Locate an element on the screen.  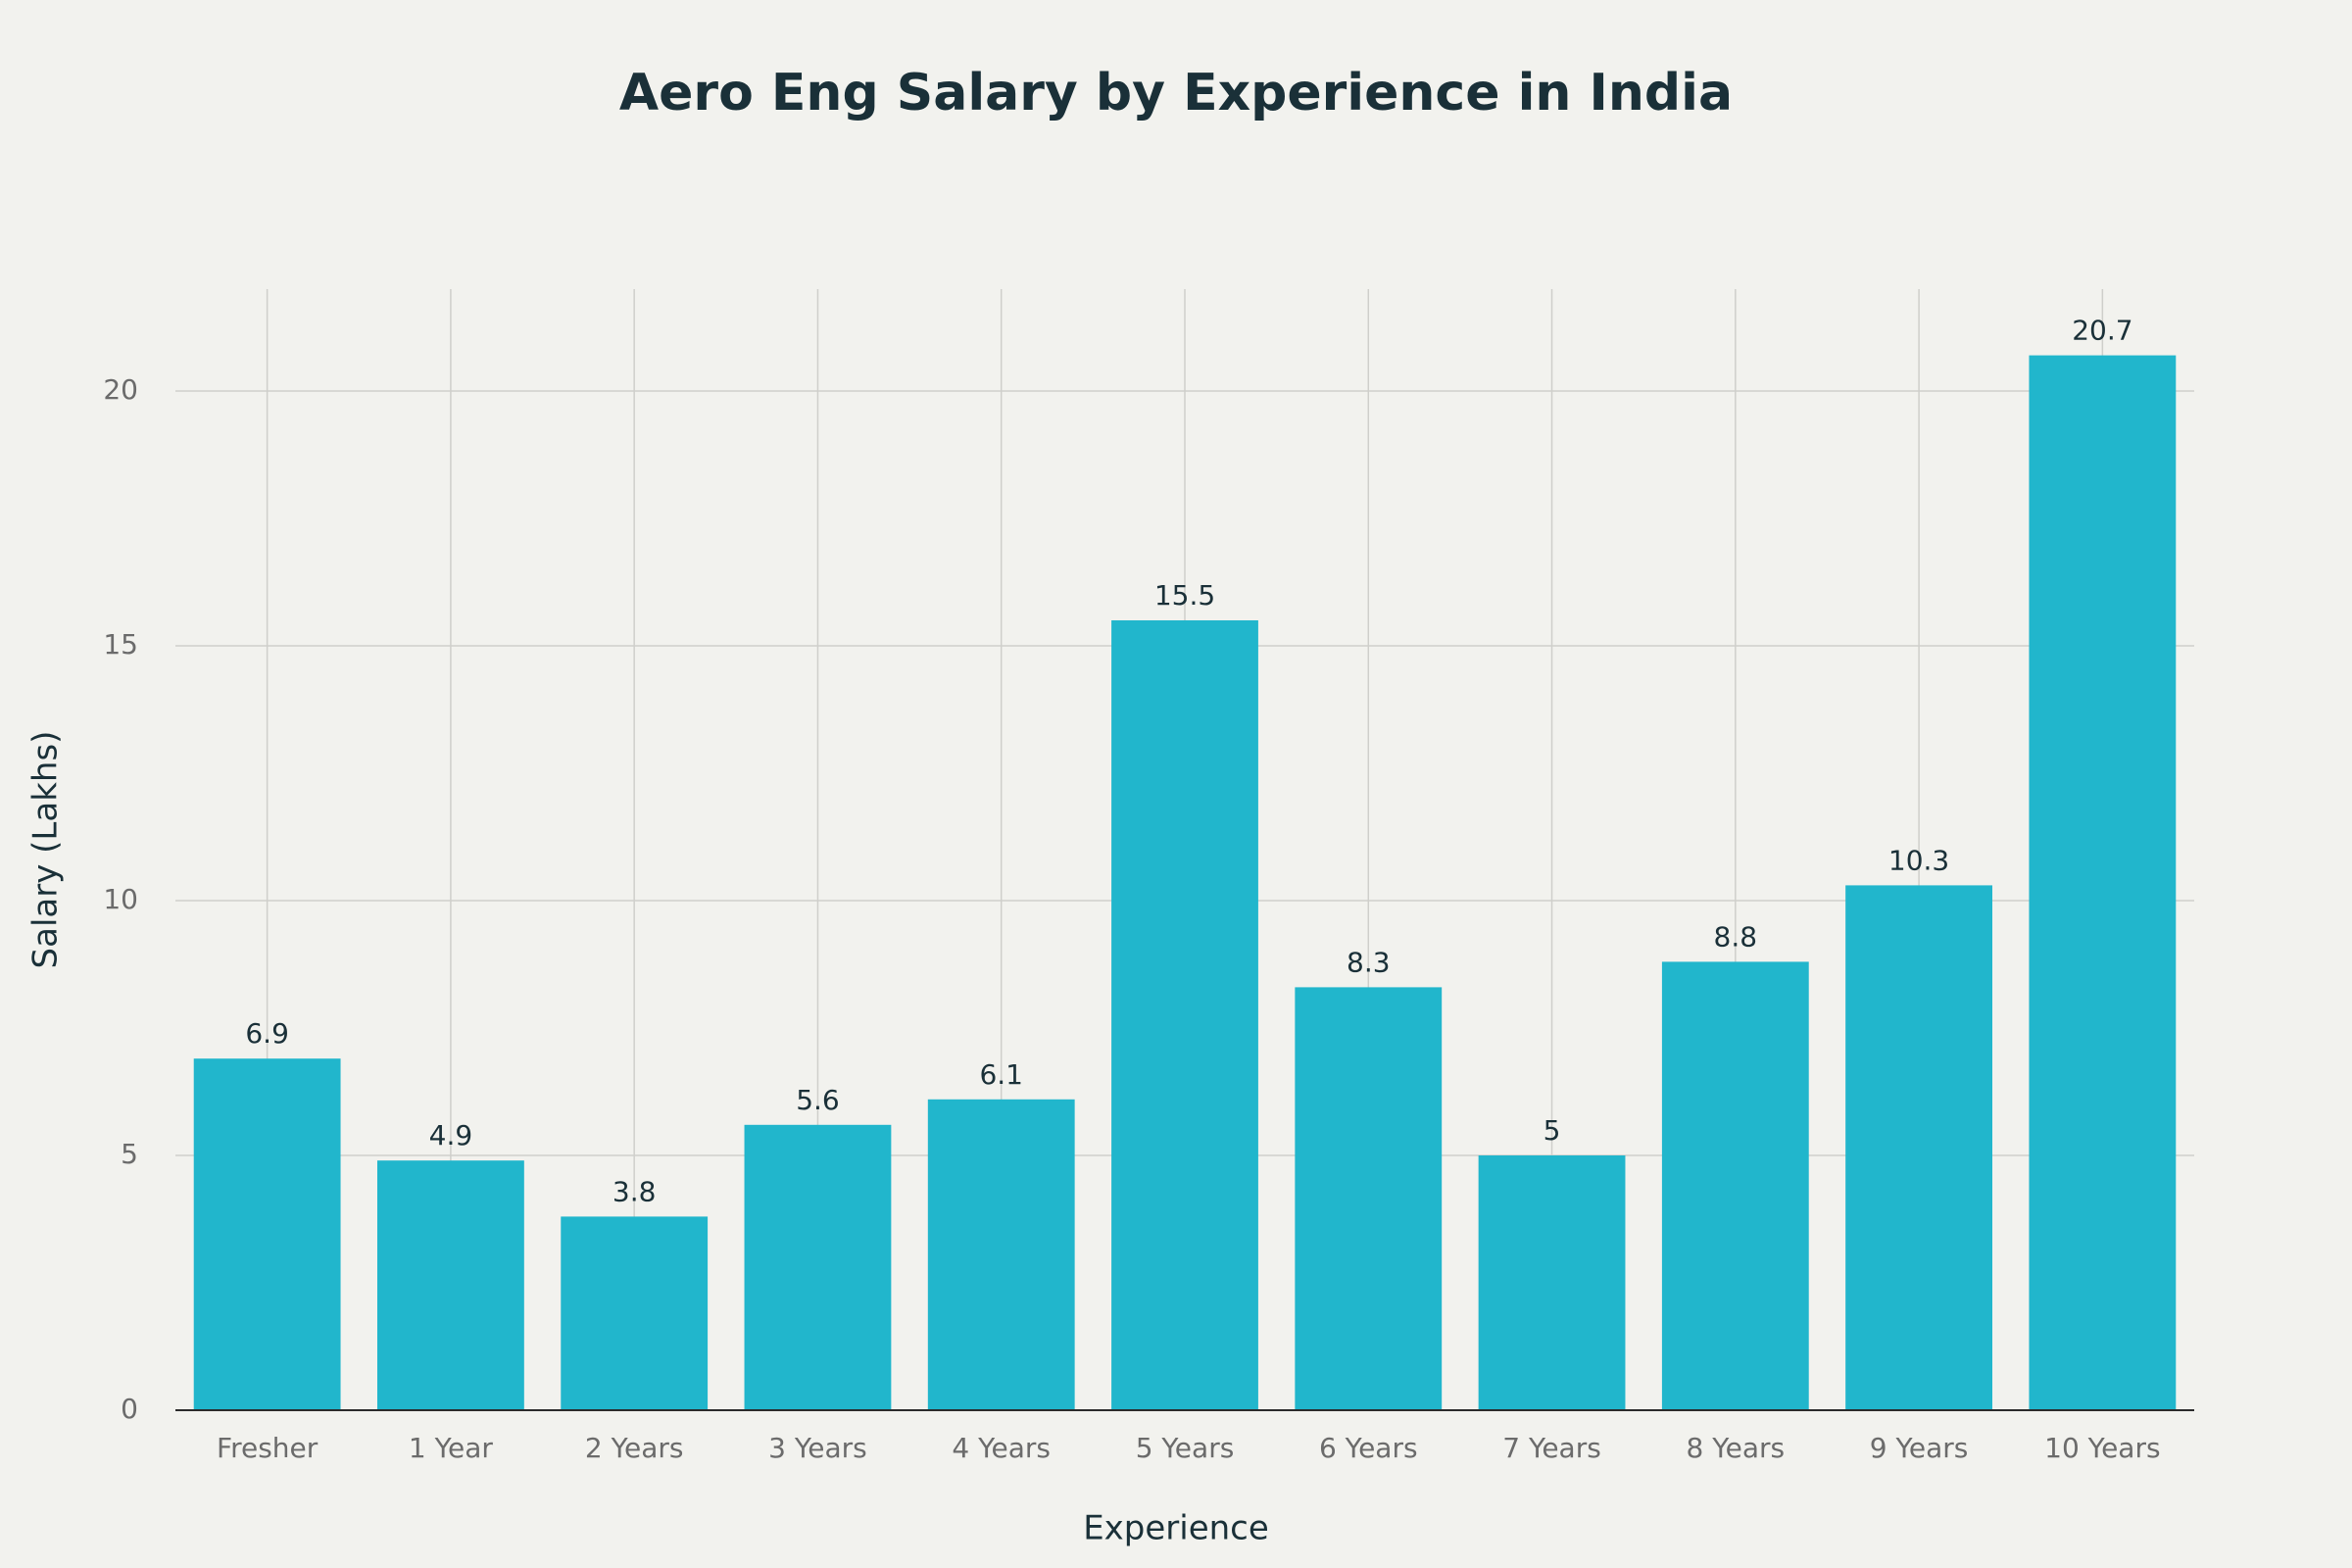
value-label: 15.5 is located at coordinates (1184, 595).